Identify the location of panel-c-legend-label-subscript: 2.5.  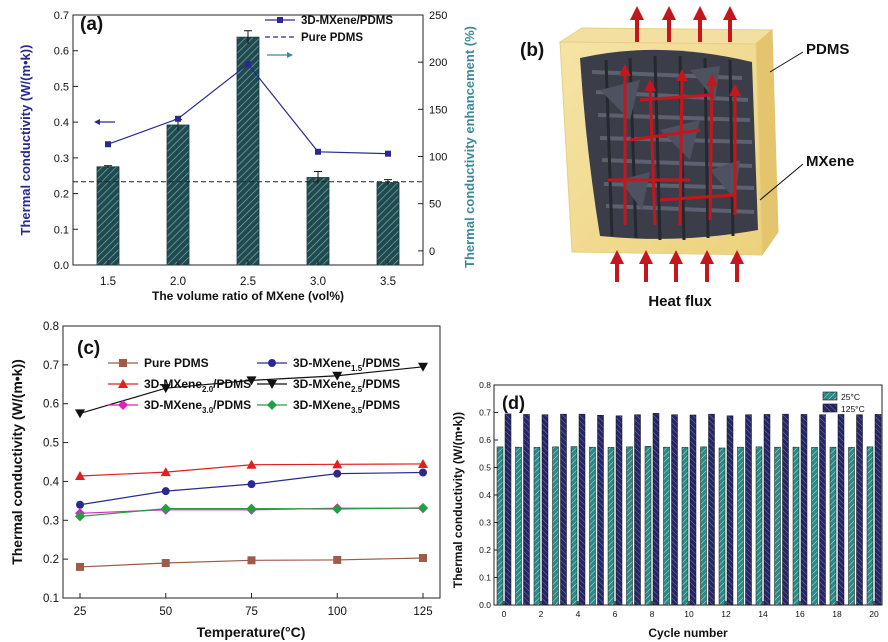
(357, 389).